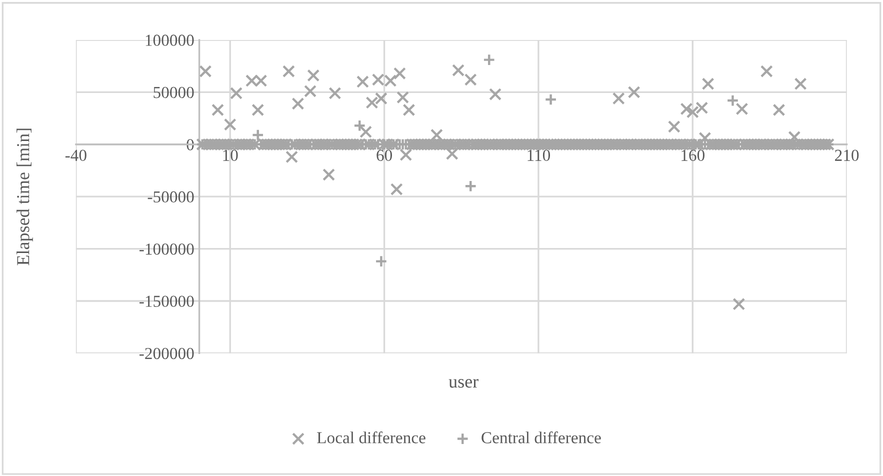 The width and height of the screenshot is (883, 476). Describe the element at coordinates (371, 437) in the screenshot. I see `legend-label: Local difference` at that location.